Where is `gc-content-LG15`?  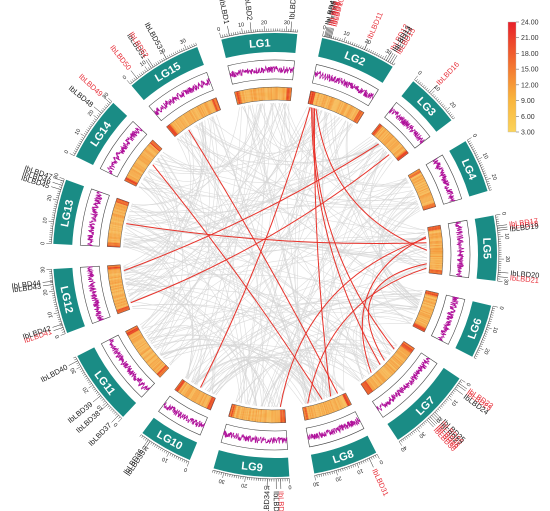
gc-content-LG15 is located at coordinates (181, 96).